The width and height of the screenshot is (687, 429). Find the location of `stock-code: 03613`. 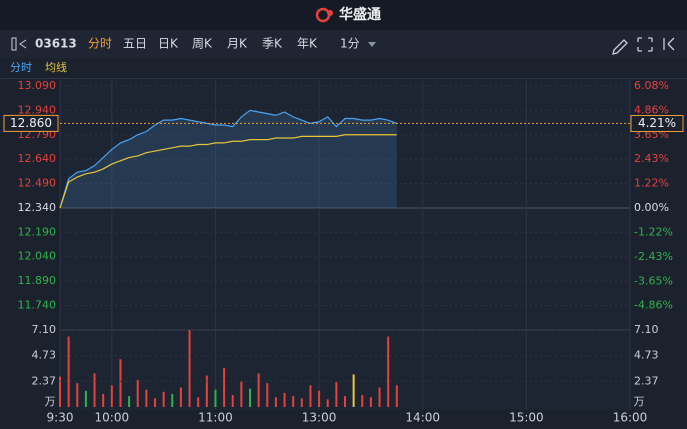

stock-code: 03613 is located at coordinates (56, 44).